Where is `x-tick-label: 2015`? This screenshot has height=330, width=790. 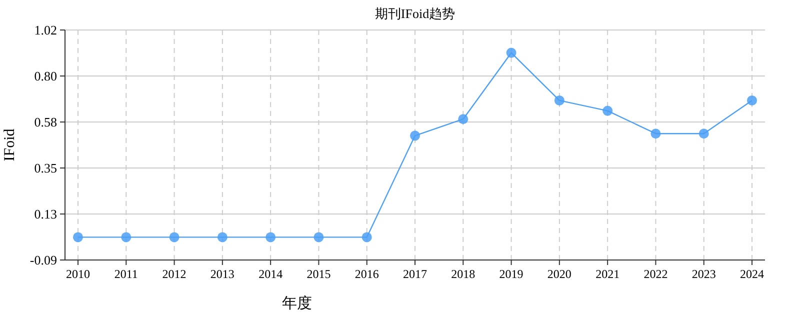
x-tick-label: 2015 is located at coordinates (318, 274).